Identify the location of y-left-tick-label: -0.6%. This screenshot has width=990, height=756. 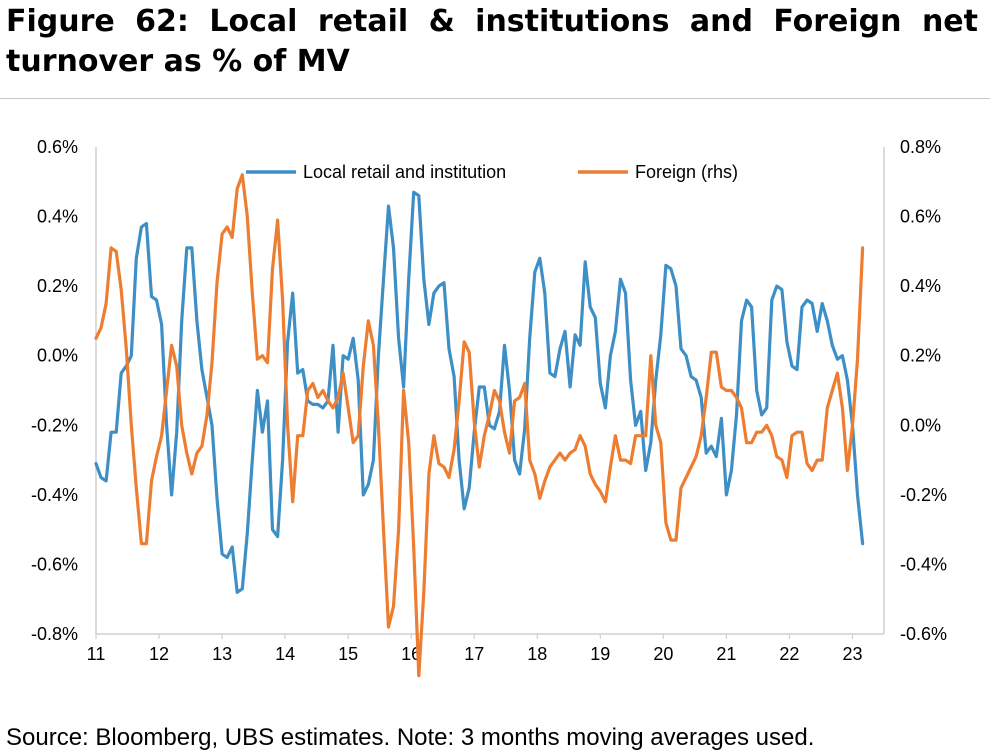
(54, 564).